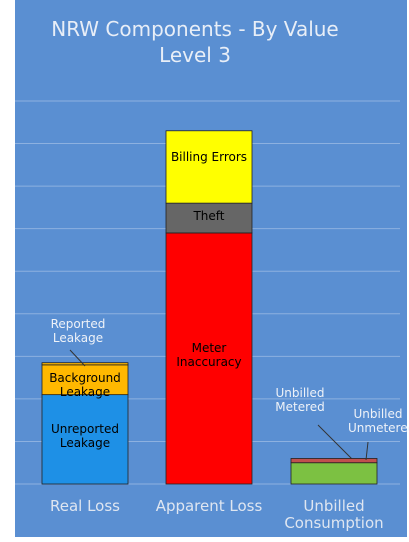  What do you see at coordinates (85, 384) in the screenshot?
I see `segment-label: Background Leakage` at bounding box center [85, 384].